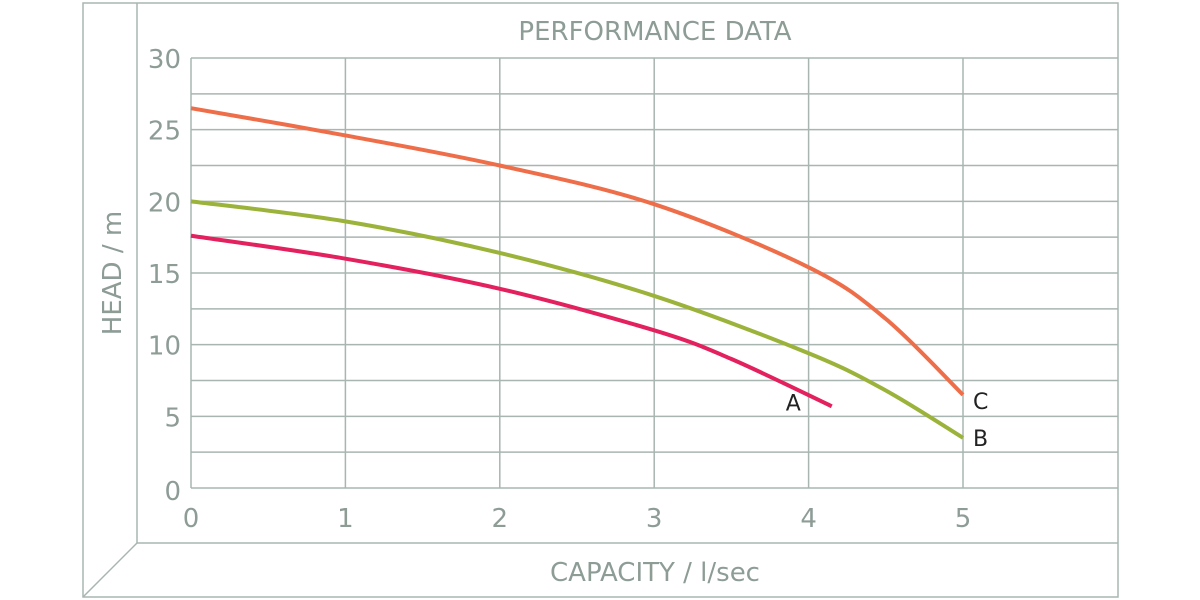 Image resolution: width=1200 pixels, height=600 pixels. Describe the element at coordinates (655, 573) in the screenshot. I see `x-axis-title: CAPACITY / l/sec` at that location.